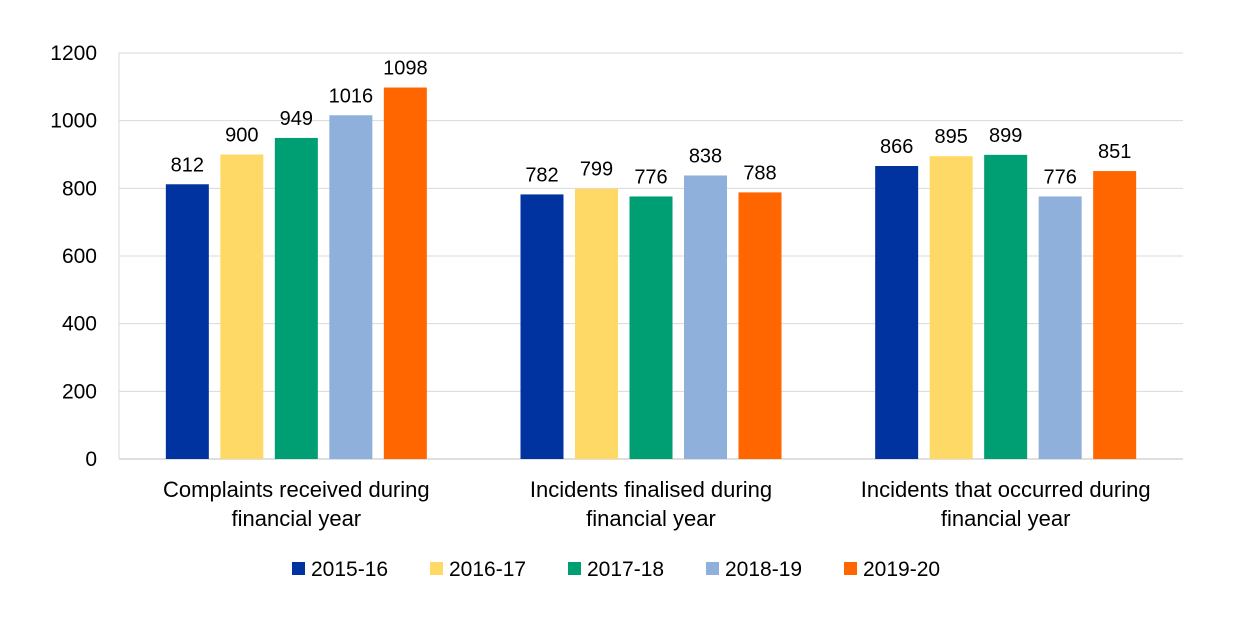 The width and height of the screenshot is (1236, 632). What do you see at coordinates (351, 96) in the screenshot?
I see `data-label: 1016` at bounding box center [351, 96].